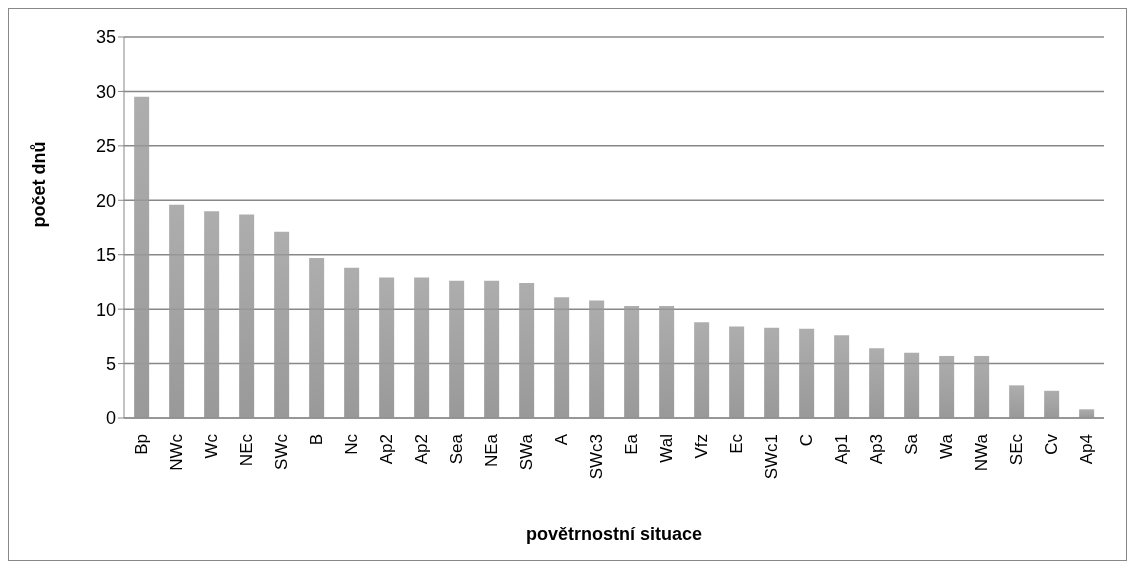  What do you see at coordinates (666, 448) in the screenshot?
I see `x-tick-label: Wal` at bounding box center [666, 448].